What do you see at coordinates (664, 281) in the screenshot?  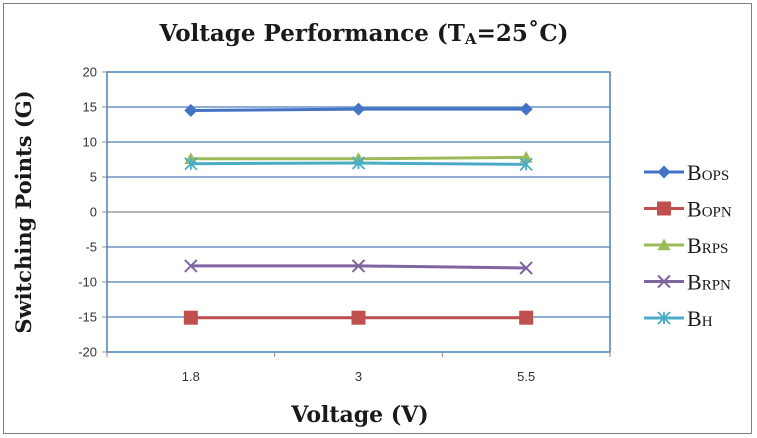 I see `legend-marker-rpn` at bounding box center [664, 281].